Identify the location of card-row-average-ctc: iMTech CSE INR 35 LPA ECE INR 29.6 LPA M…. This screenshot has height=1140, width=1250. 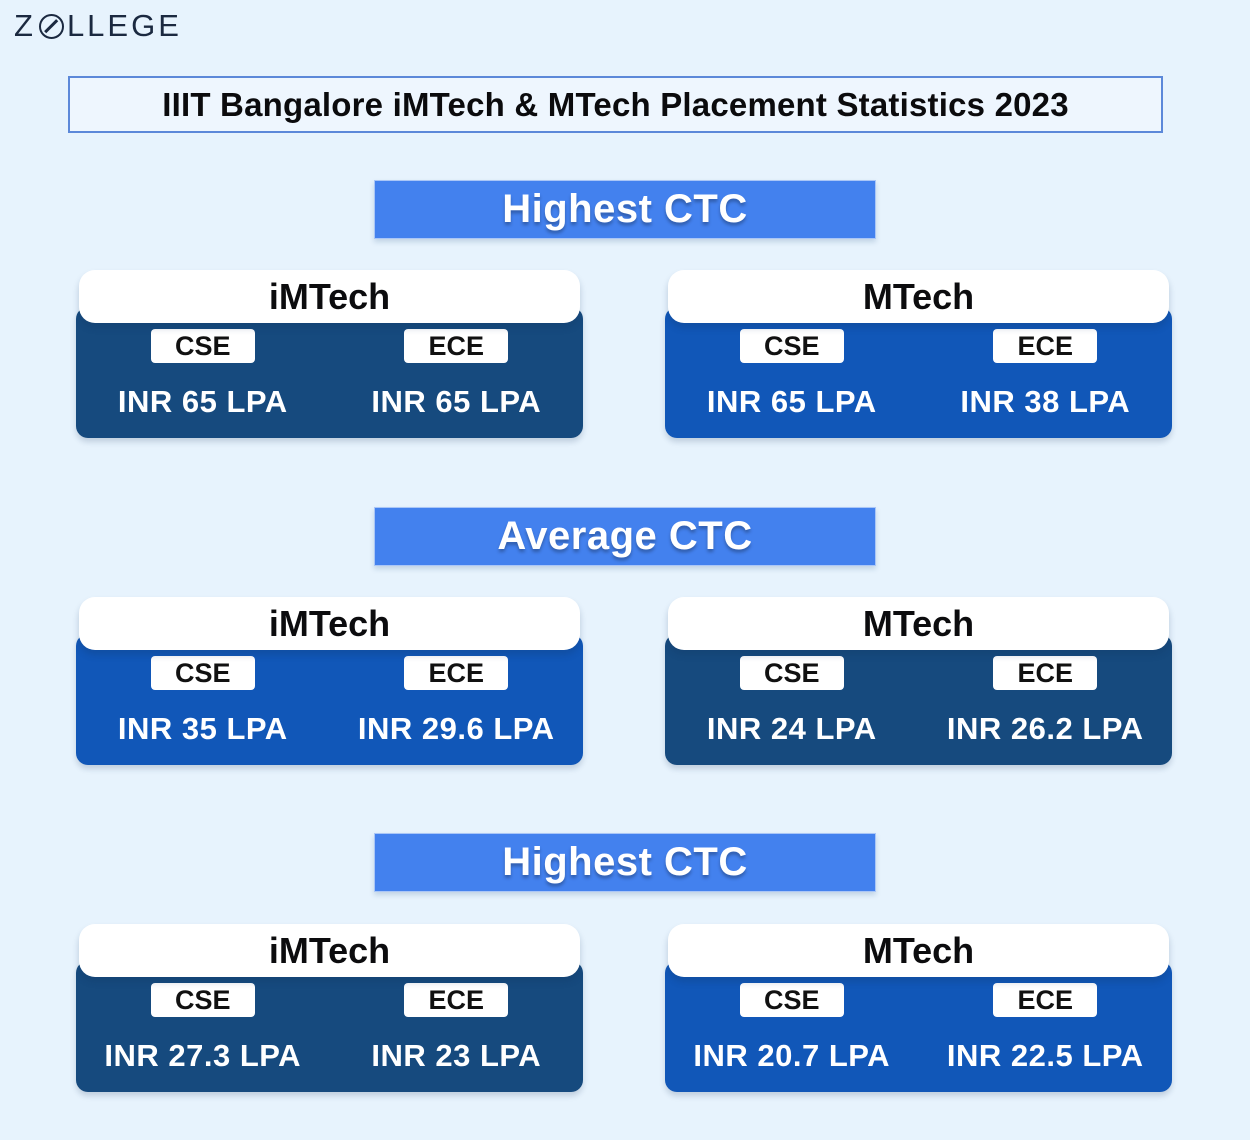
(624, 681).